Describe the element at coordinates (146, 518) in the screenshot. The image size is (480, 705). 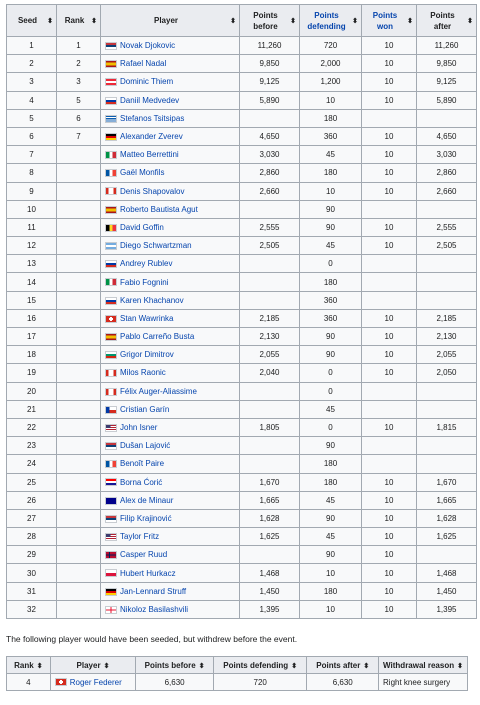
I see `player-link: Filip Krajinović` at that location.